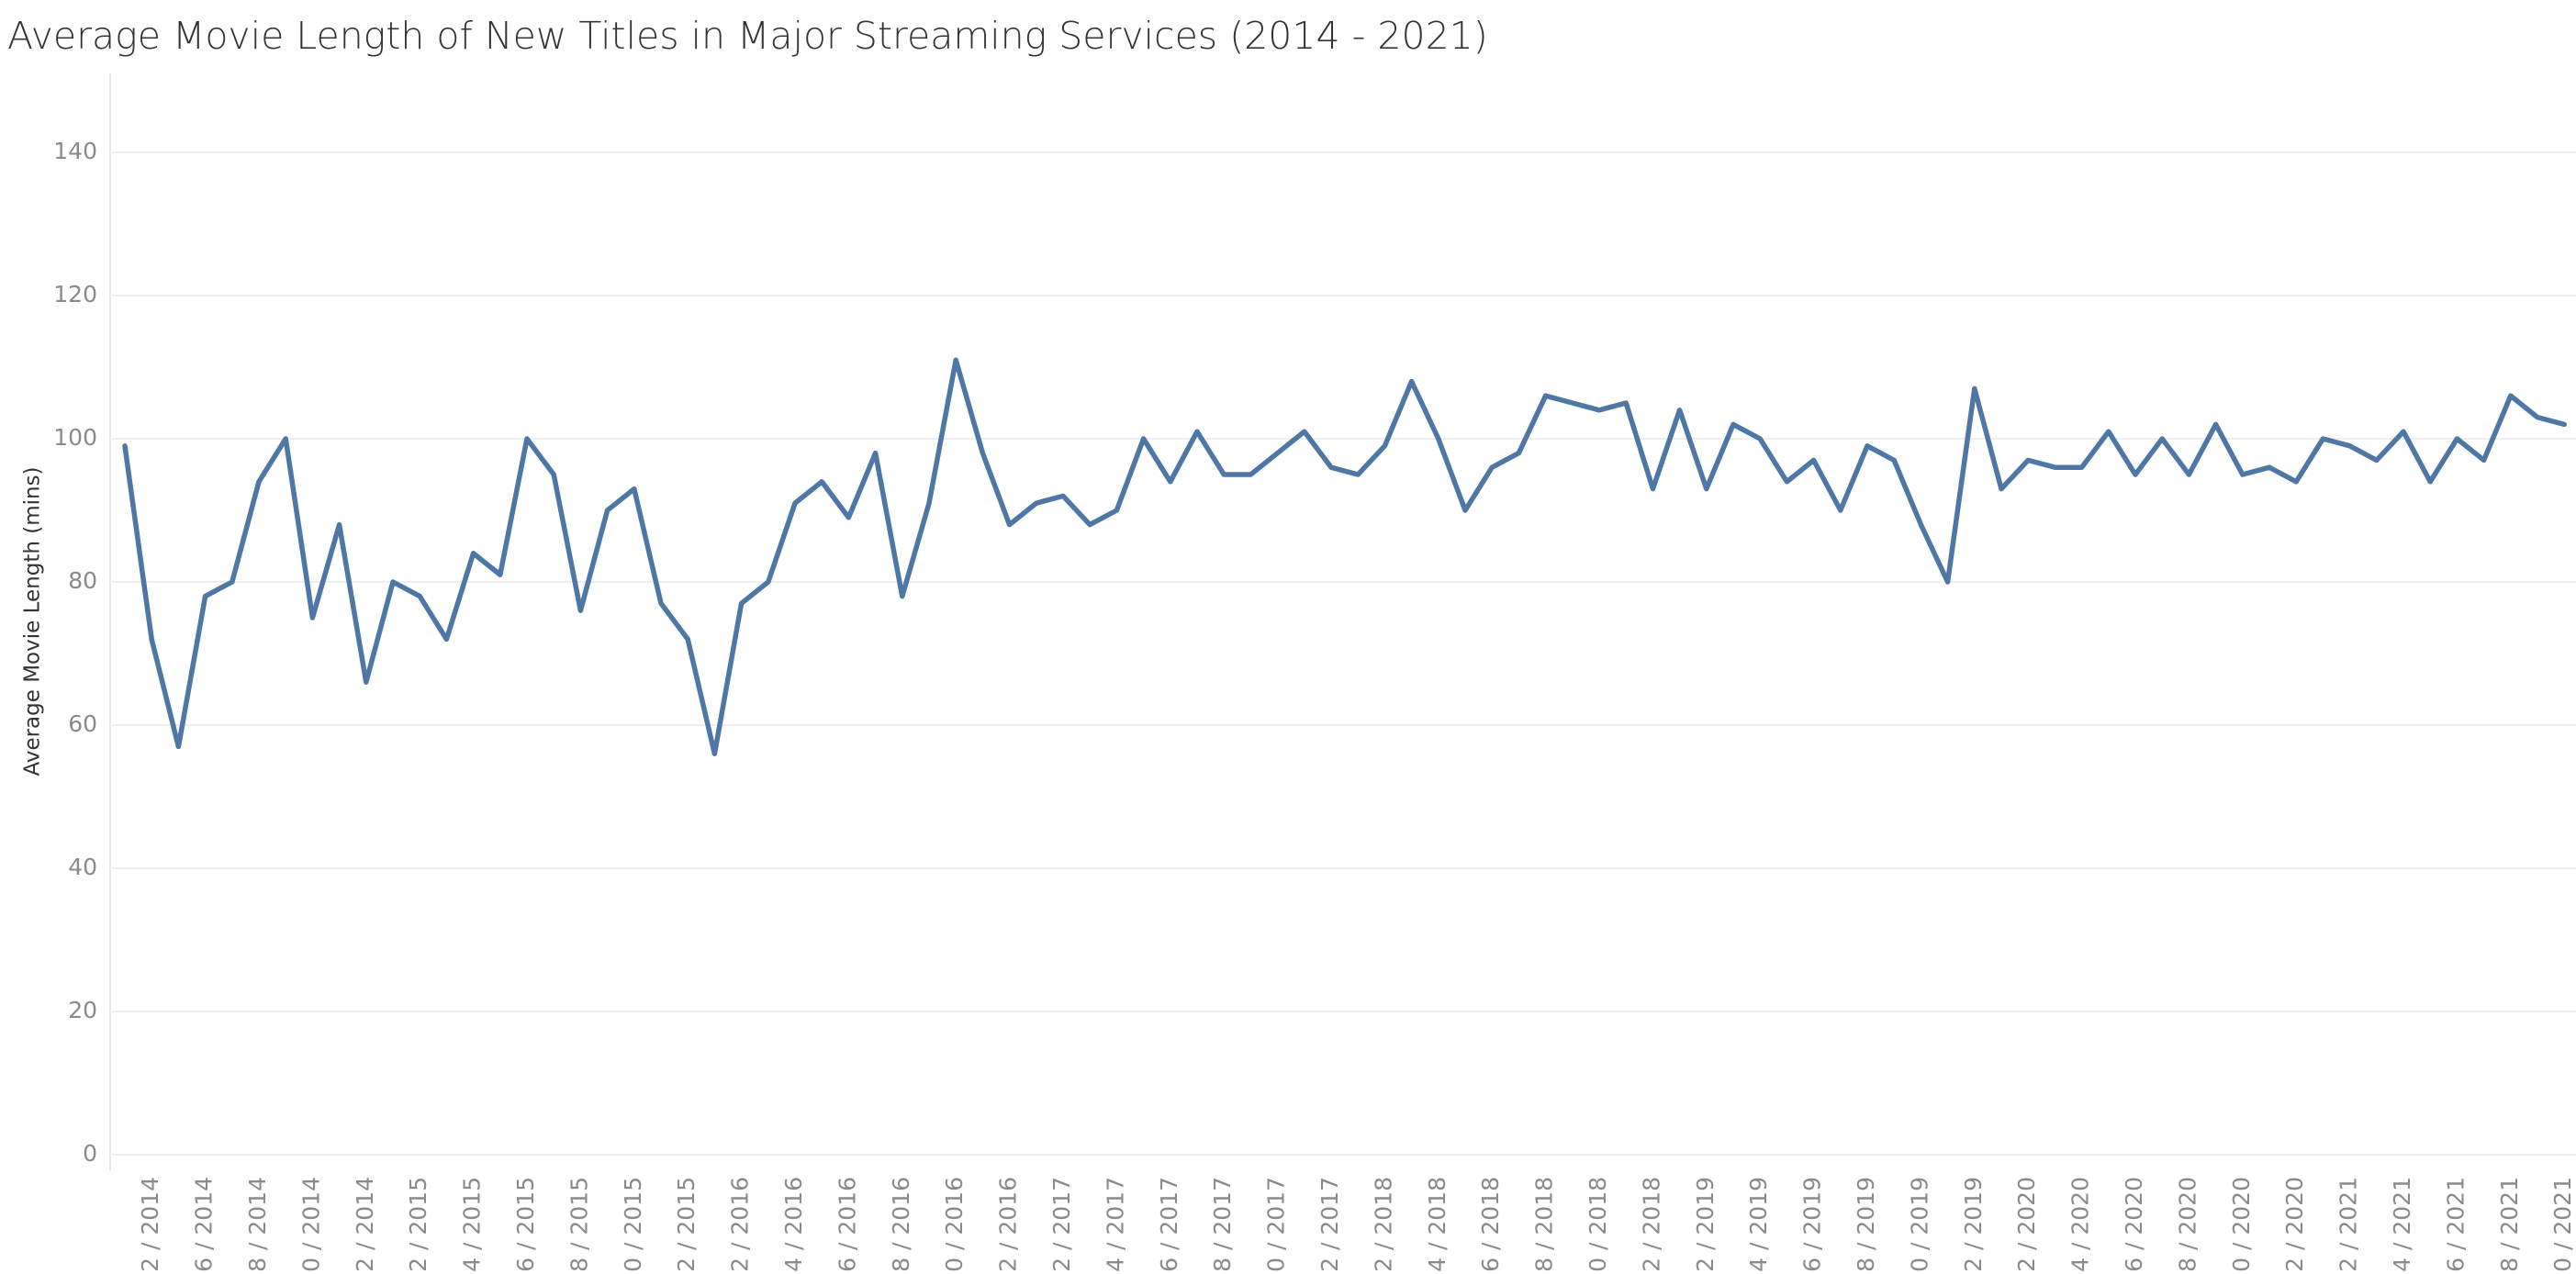  I want to click on y-tick-label: 140, so click(75, 151).